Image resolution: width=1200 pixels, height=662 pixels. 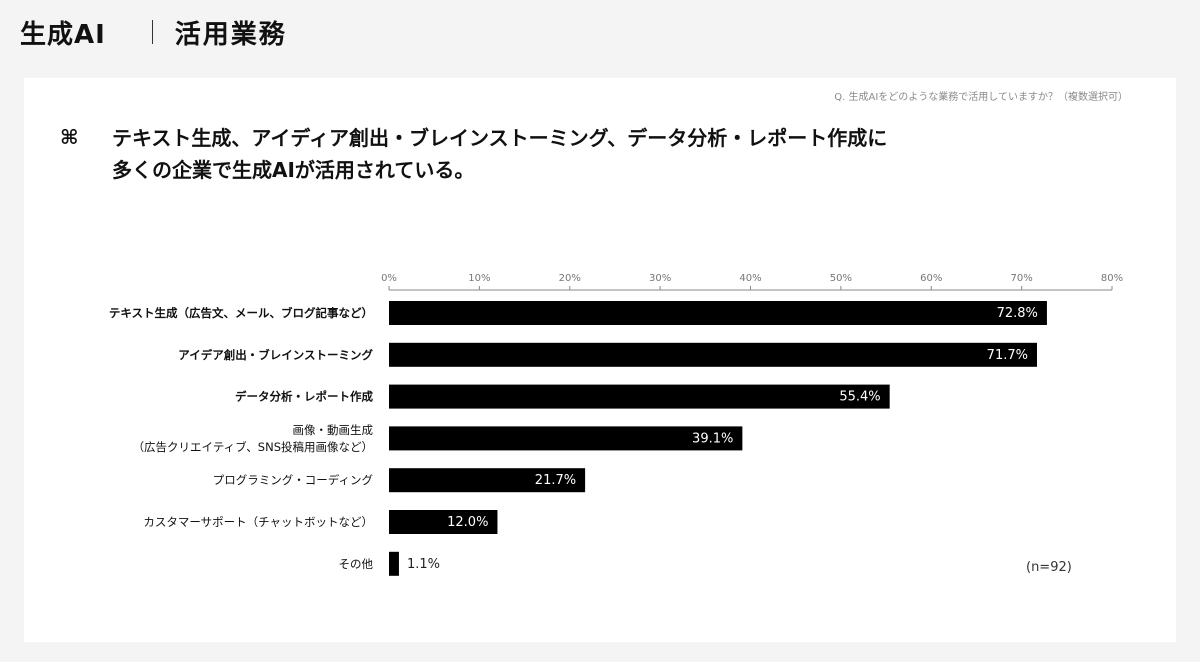 What do you see at coordinates (750, 278) in the screenshot?
I see `x-tick-label: 40%` at bounding box center [750, 278].